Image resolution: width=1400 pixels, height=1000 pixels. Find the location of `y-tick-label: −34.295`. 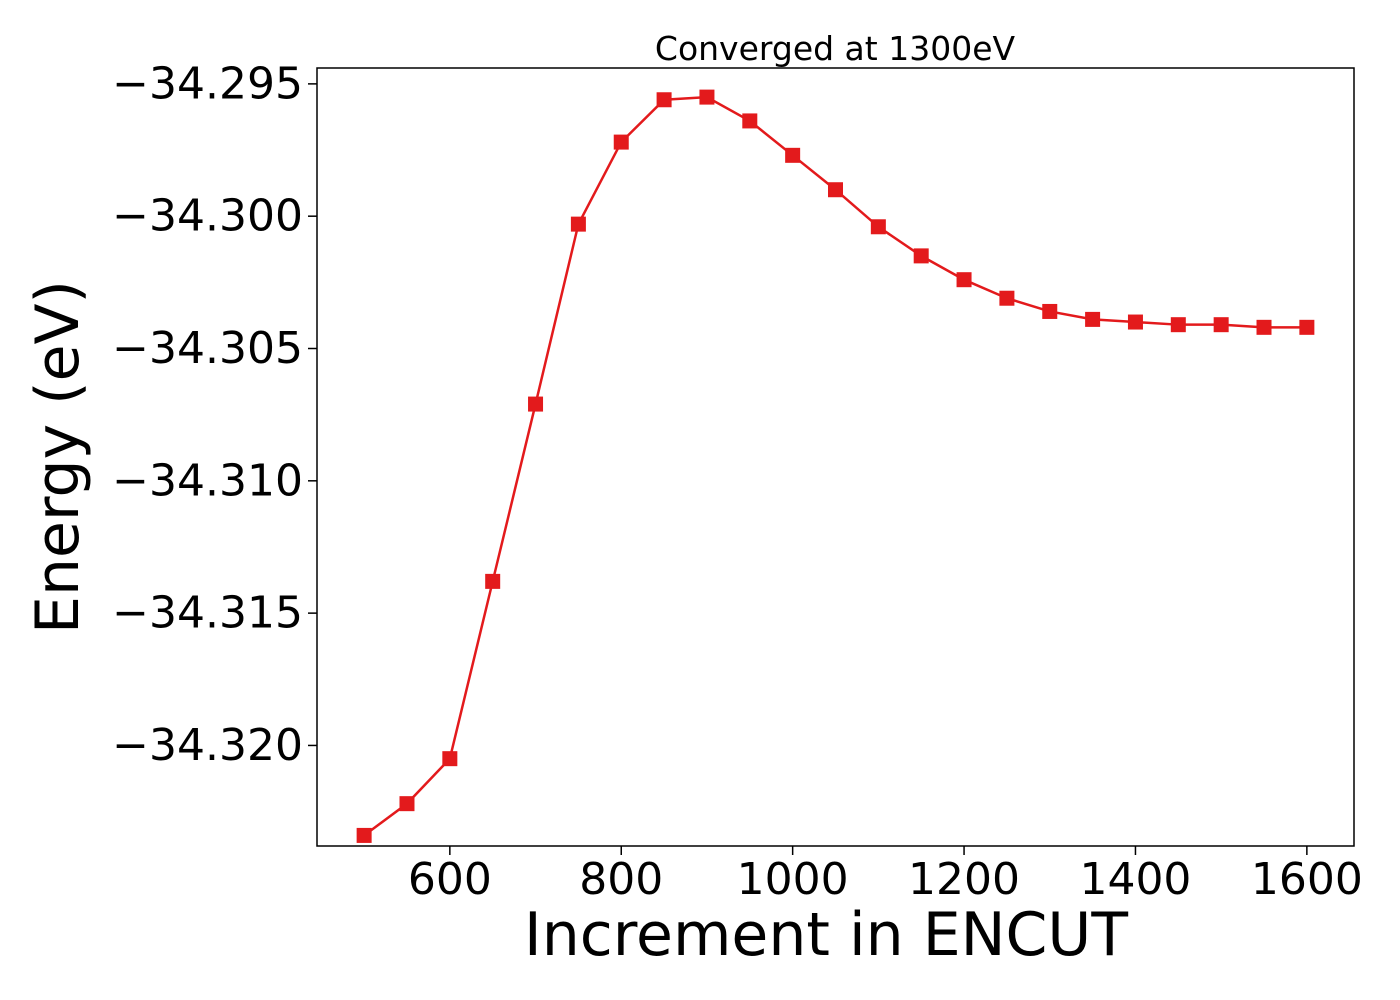

y-tick-label: −34.295 is located at coordinates (207, 83).